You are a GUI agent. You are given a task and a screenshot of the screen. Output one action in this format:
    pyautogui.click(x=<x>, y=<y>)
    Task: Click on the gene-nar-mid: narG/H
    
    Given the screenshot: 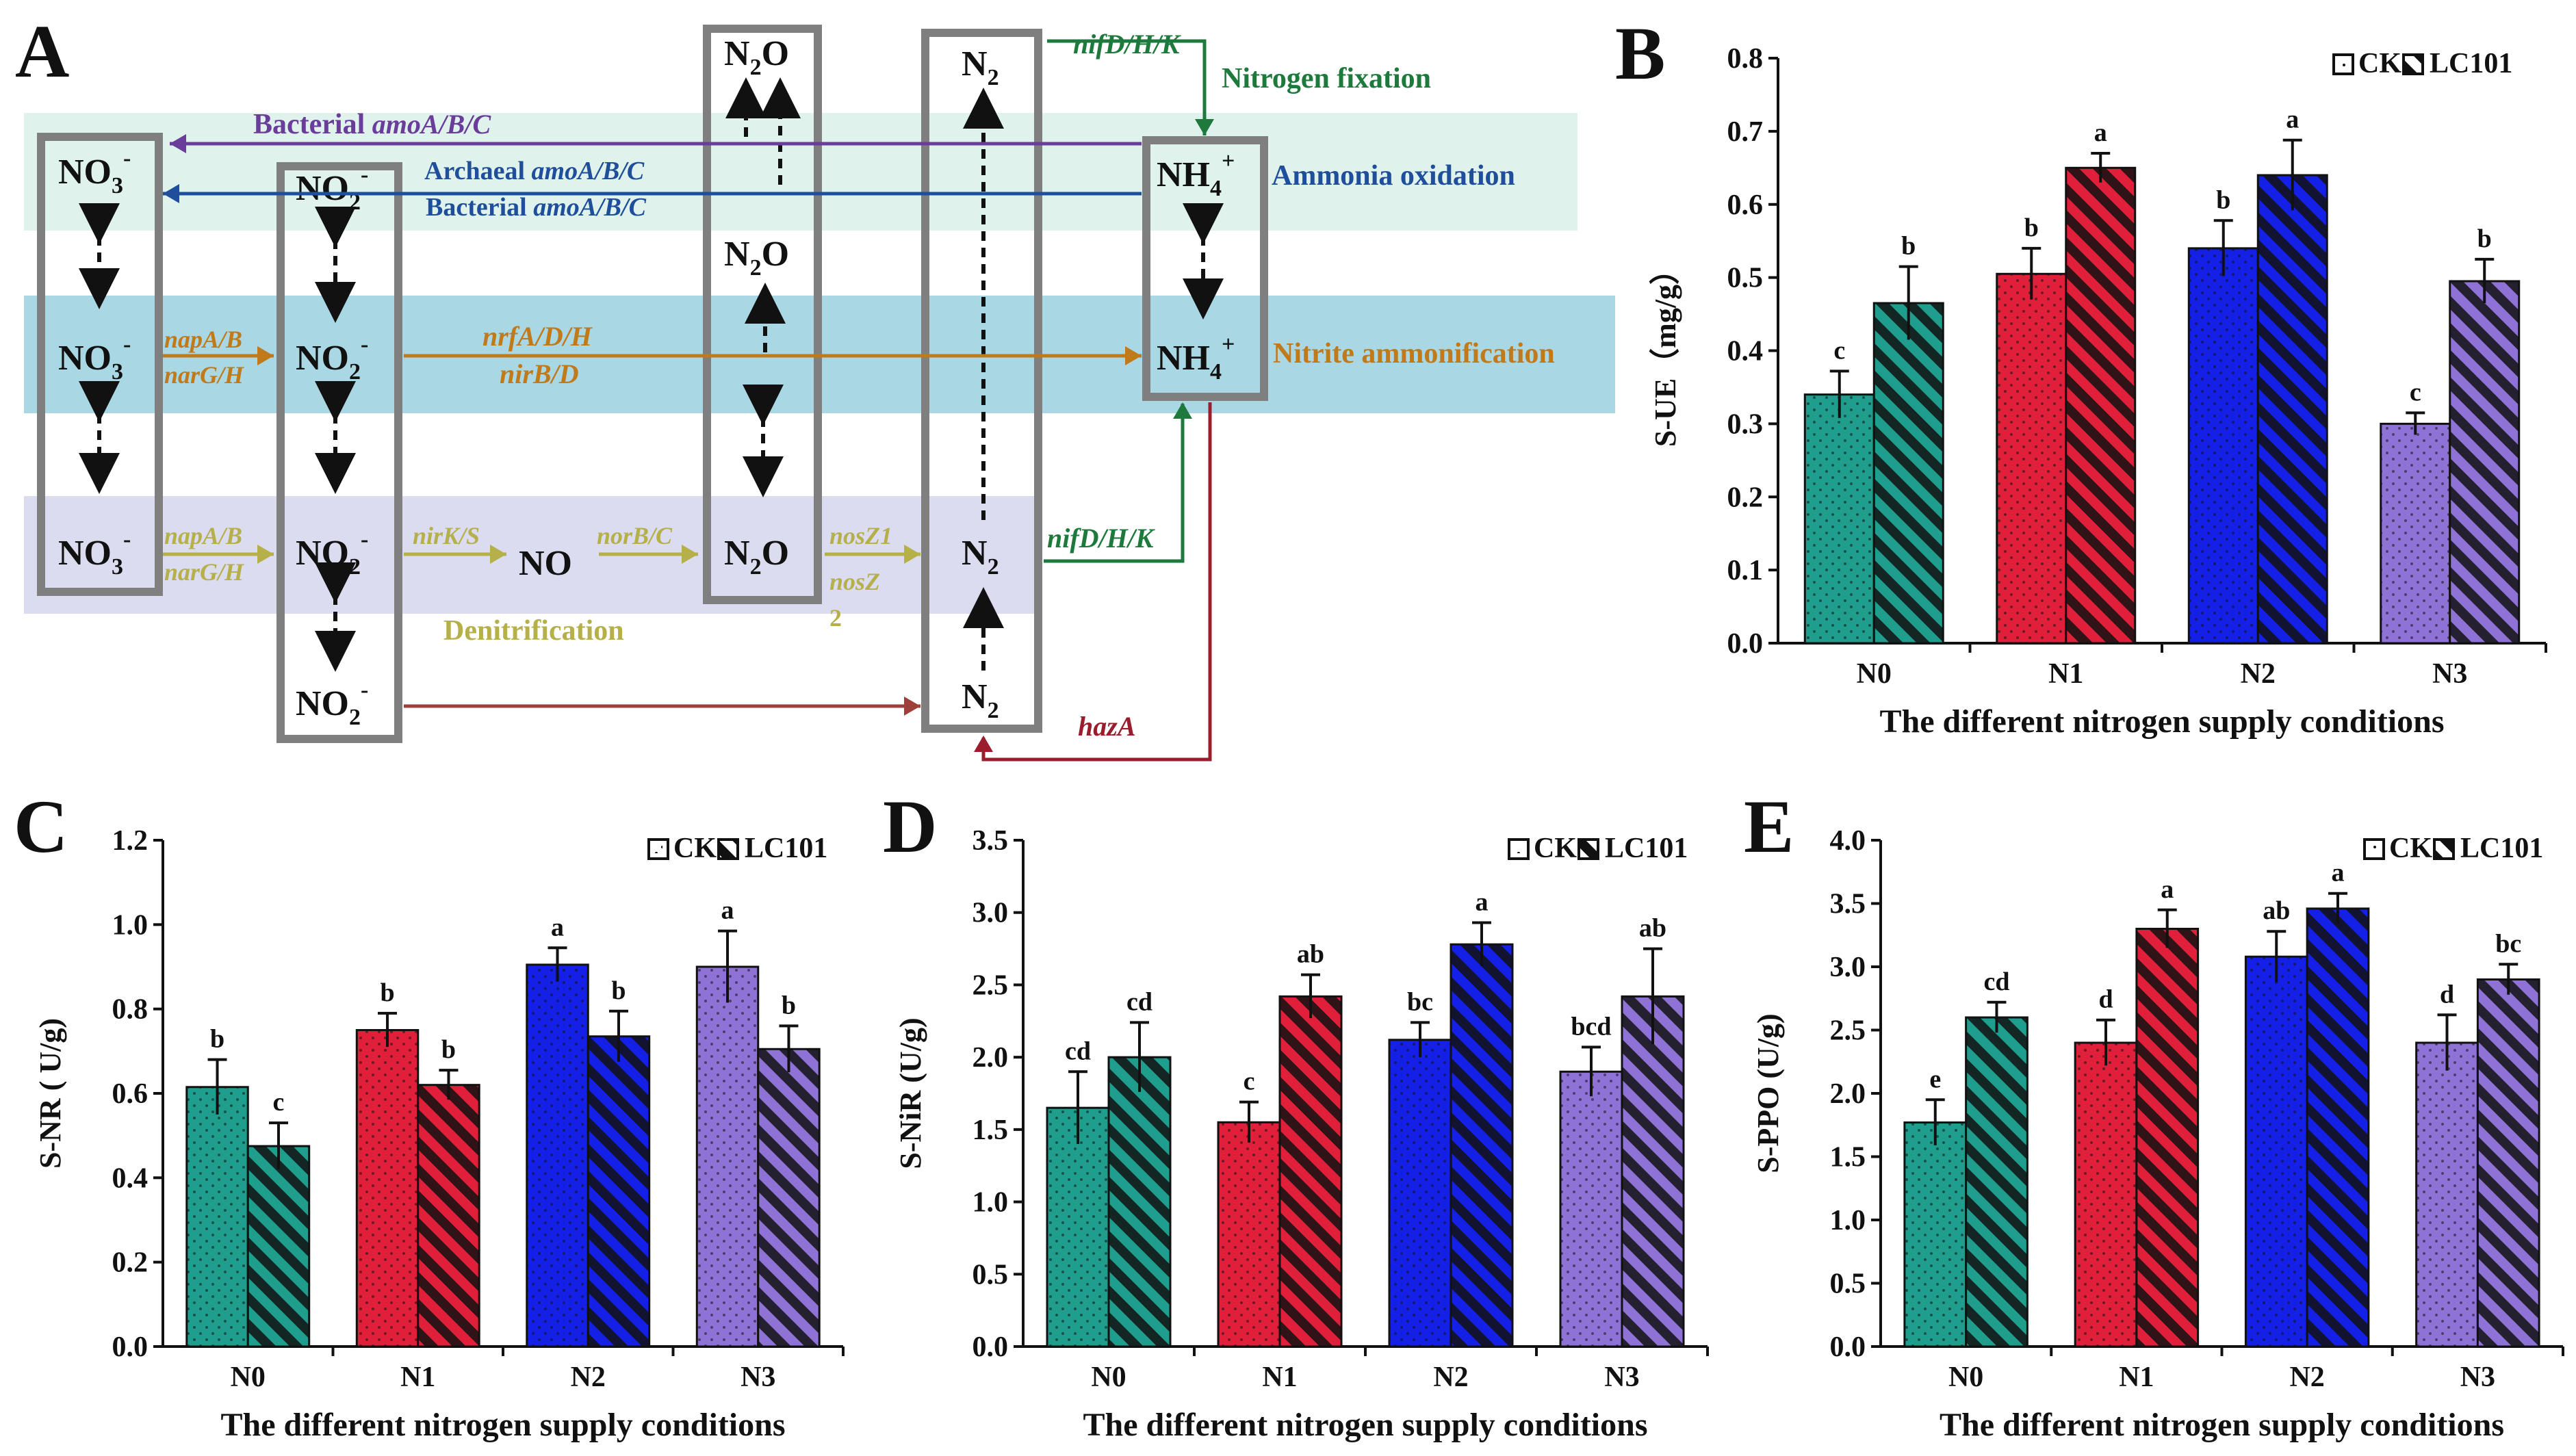 What is the action you would take?
    pyautogui.click(x=204, y=375)
    